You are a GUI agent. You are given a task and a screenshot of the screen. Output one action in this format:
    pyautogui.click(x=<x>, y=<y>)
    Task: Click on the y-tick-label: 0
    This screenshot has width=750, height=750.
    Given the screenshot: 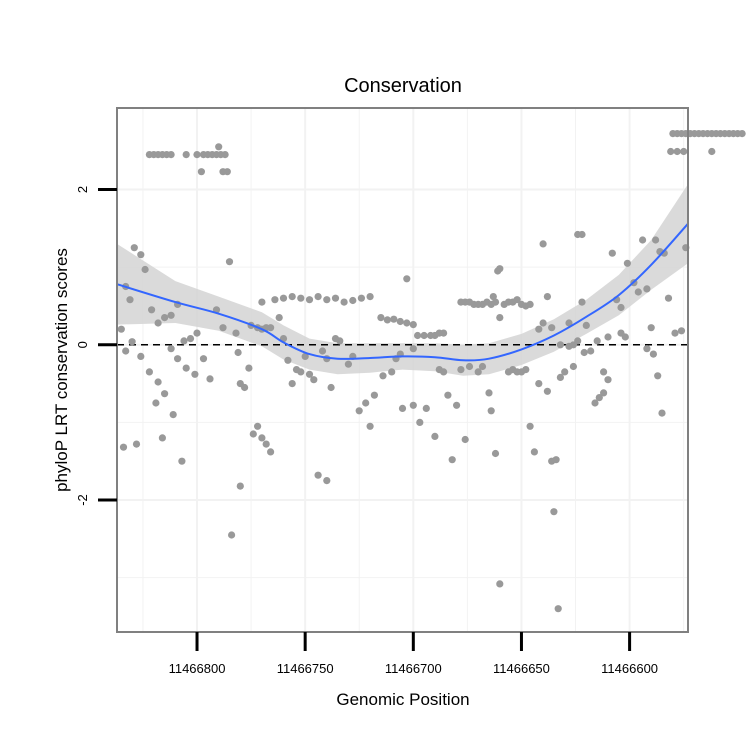 What is the action you would take?
    pyautogui.click(x=82, y=344)
    